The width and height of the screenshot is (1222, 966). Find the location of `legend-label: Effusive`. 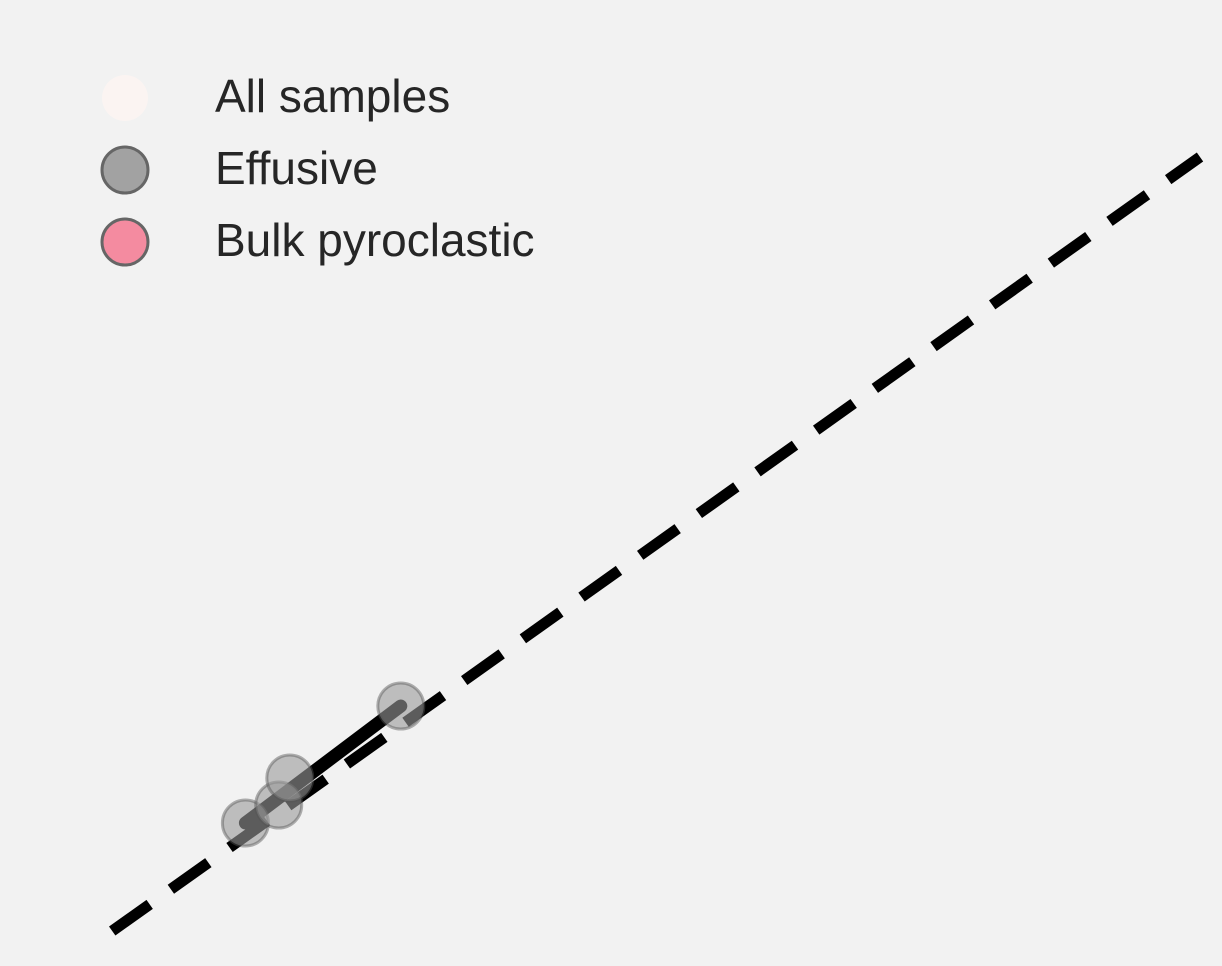

legend-label: Effusive is located at coordinates (296, 168).